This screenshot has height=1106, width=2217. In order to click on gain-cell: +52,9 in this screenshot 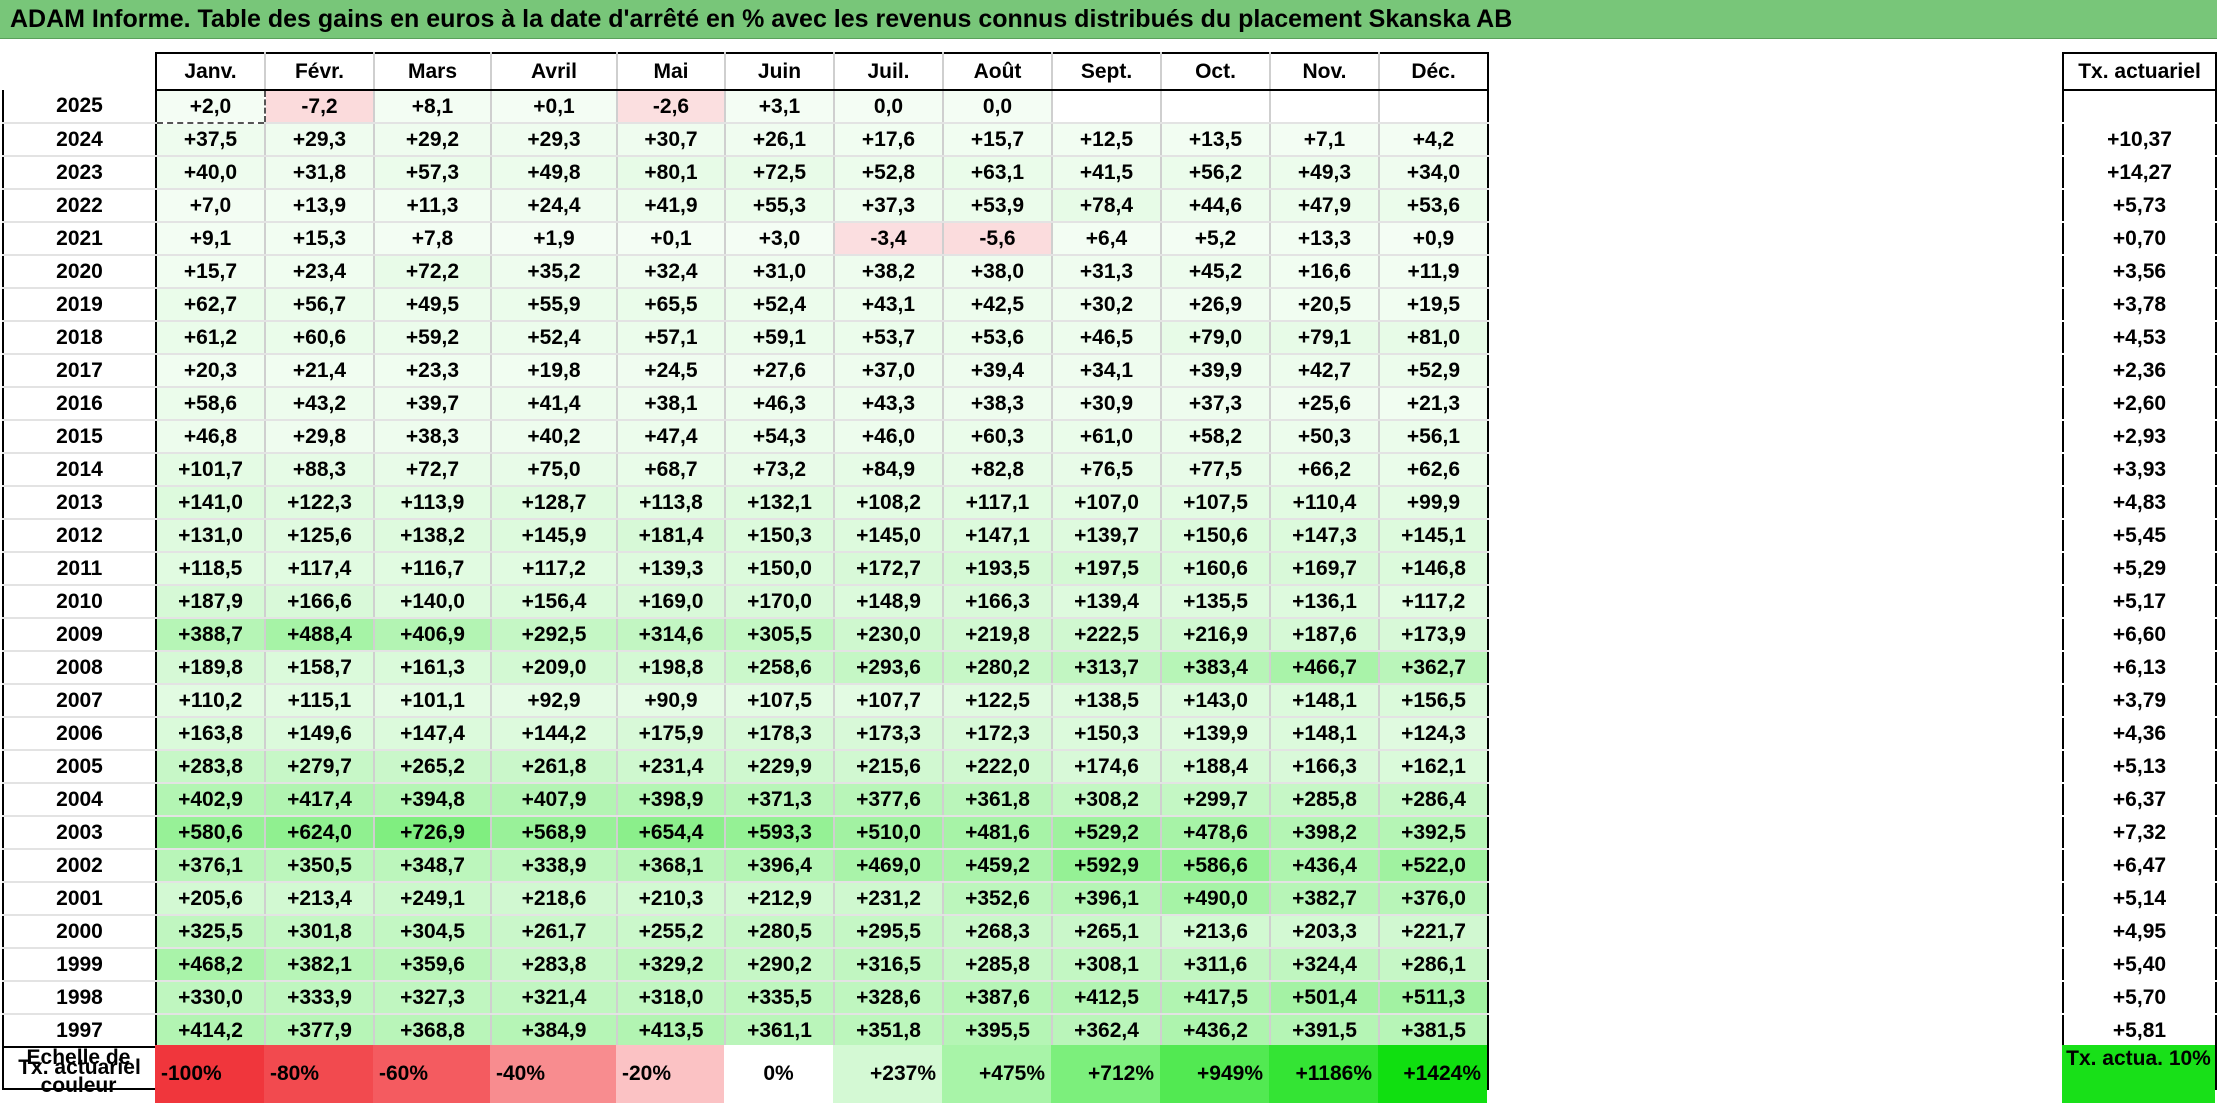, I will do `click(1434, 371)`.